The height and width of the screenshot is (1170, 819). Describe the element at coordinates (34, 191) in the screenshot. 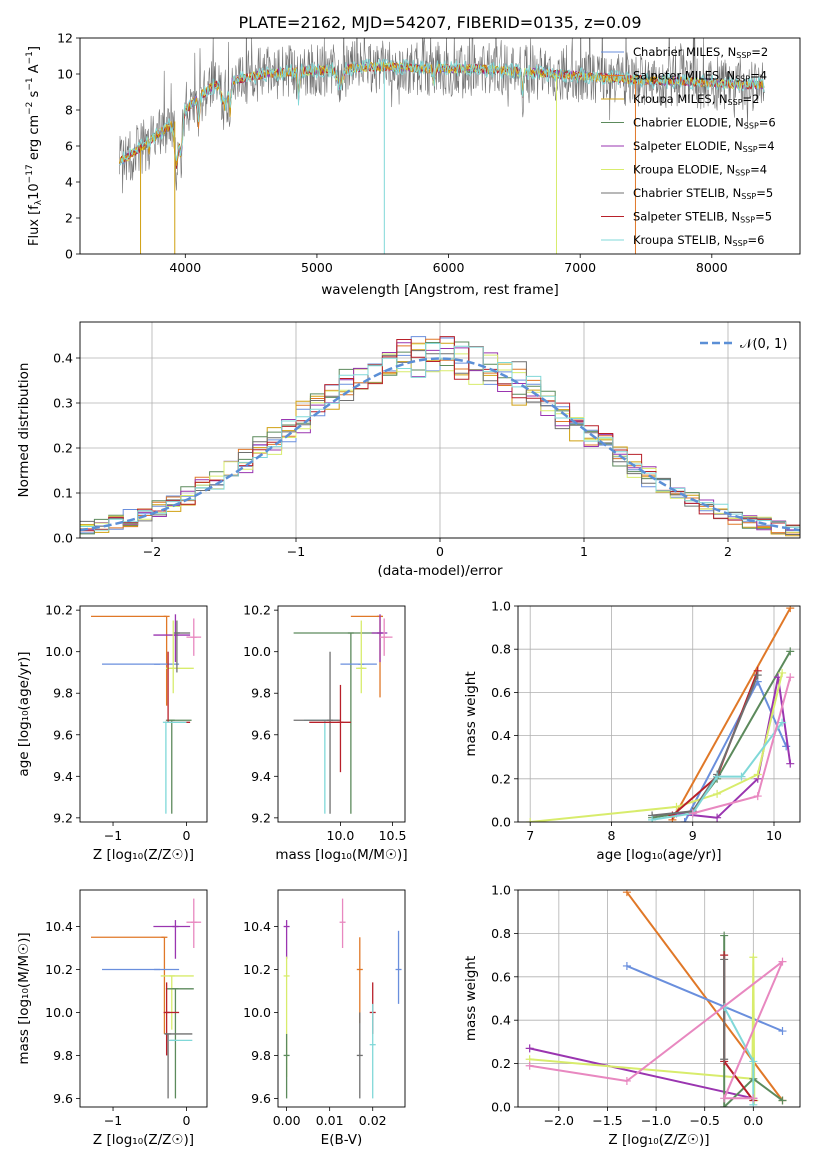

I see `y-axis-label-part: 10` at that location.